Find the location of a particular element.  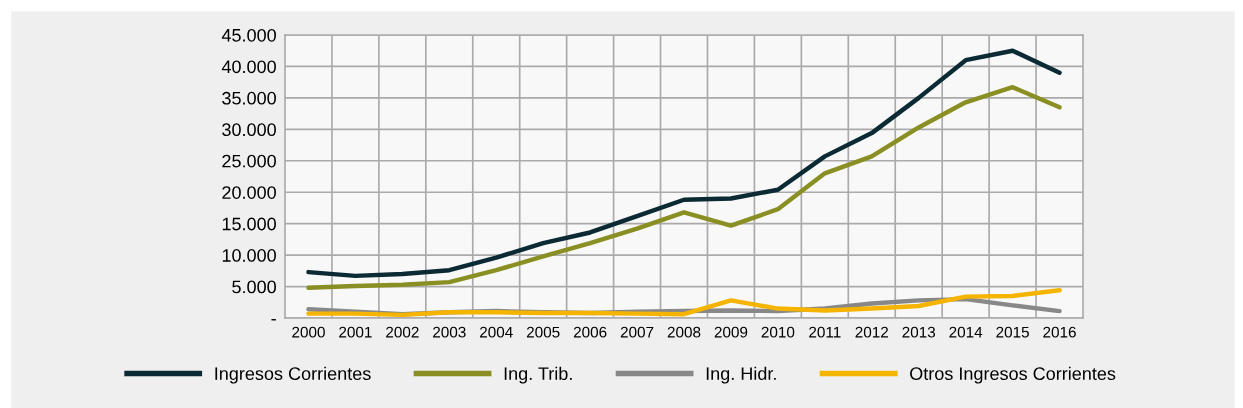

y-tick-label: 30.000 is located at coordinates (249, 130).